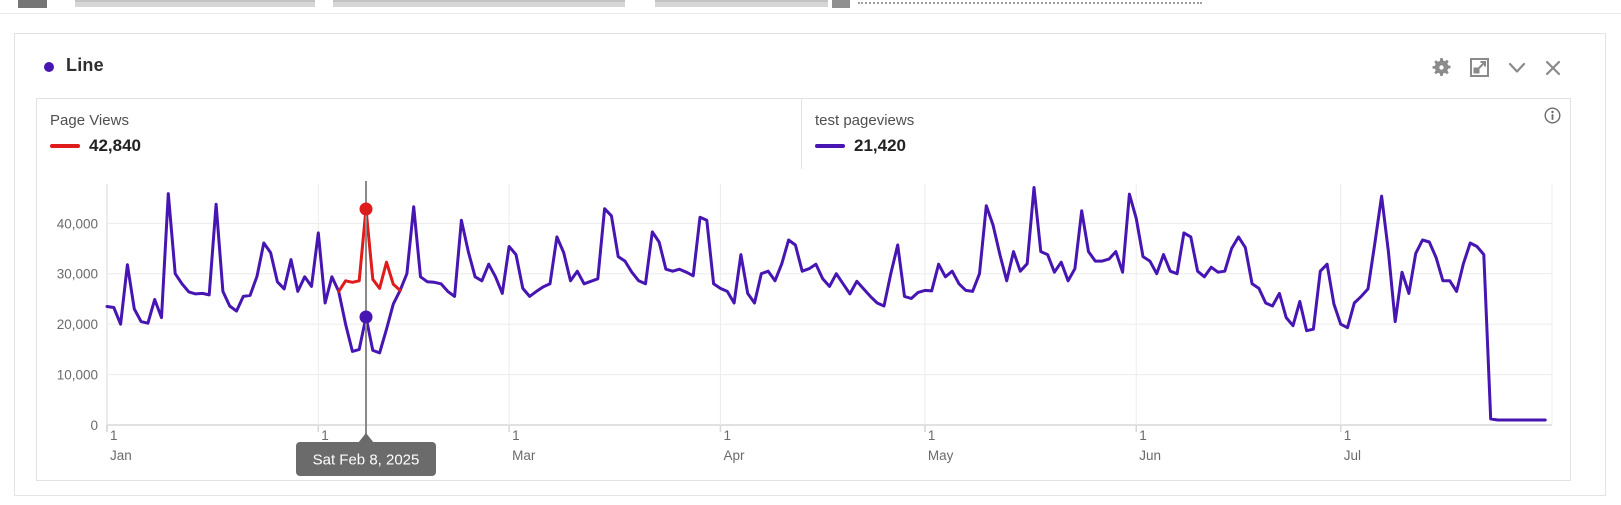 The image size is (1621, 505). Describe the element at coordinates (1496, 67) in the screenshot. I see `viz-toolbar` at that location.